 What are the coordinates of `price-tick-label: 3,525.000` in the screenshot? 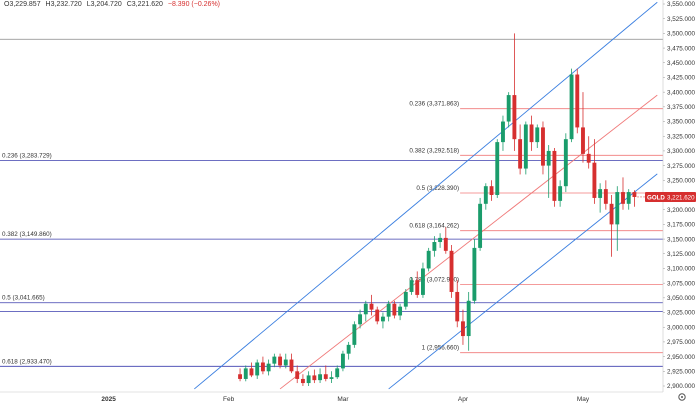 It's located at (681, 19).